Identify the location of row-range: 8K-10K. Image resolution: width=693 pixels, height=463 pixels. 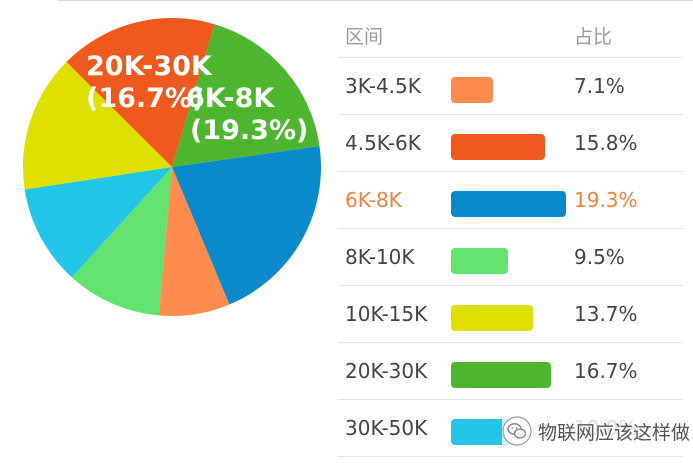
(380, 257).